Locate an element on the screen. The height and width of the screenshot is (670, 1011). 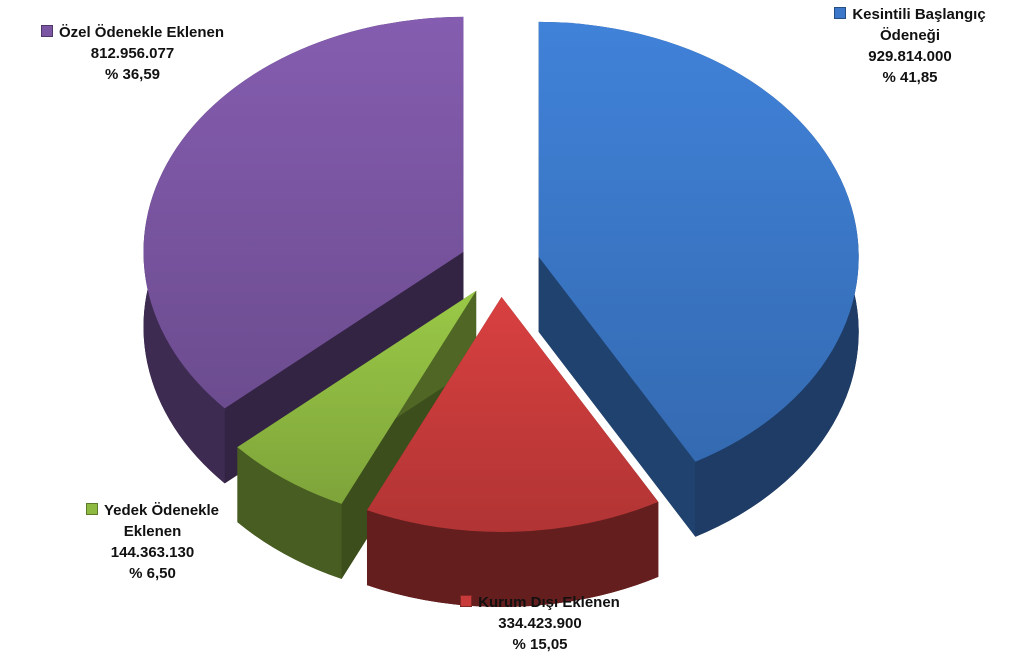
legend-entry: Kesintili Başlangıç Ödeneği is located at coordinates (910, 25).